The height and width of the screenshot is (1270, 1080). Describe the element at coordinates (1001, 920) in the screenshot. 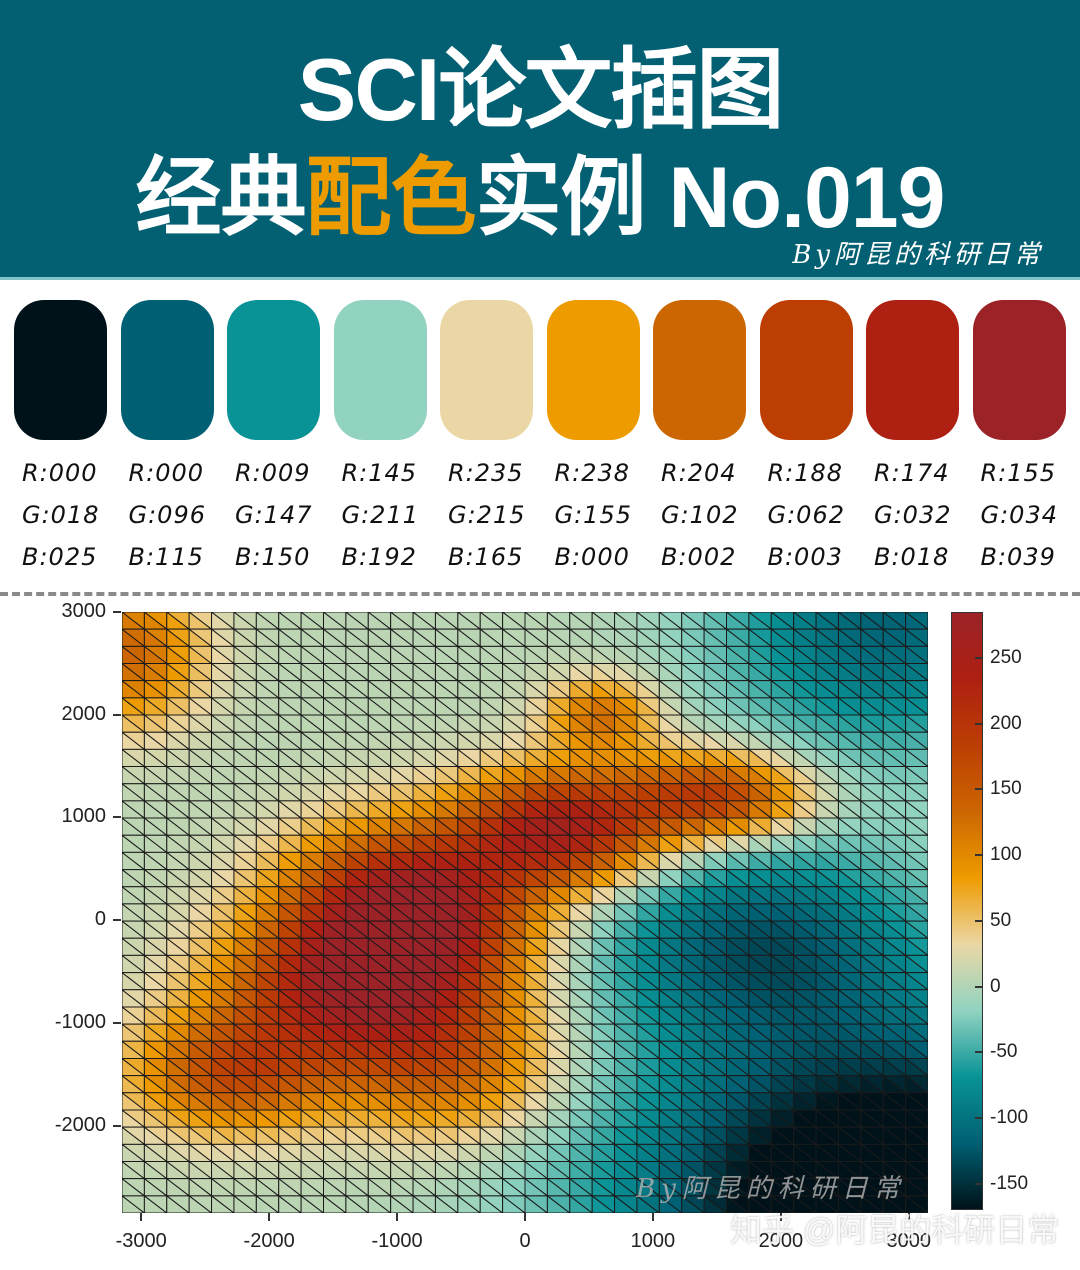

I see `colorbar-tick-label: 50` at that location.